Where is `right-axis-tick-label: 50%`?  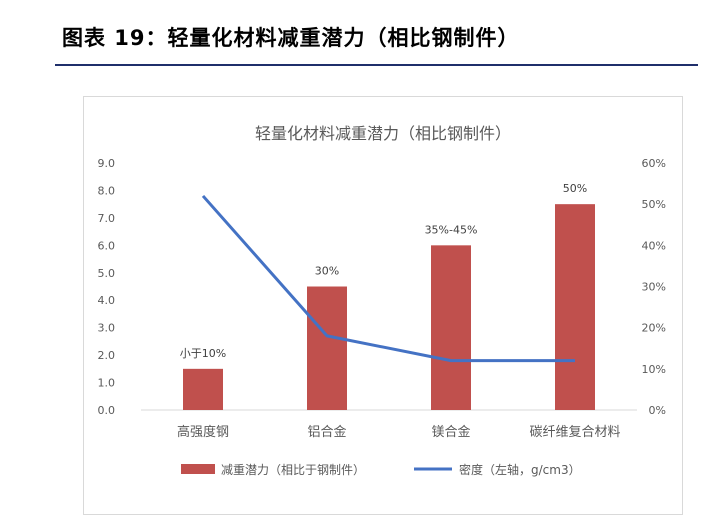 right-axis-tick-label: 50% is located at coordinates (654, 204).